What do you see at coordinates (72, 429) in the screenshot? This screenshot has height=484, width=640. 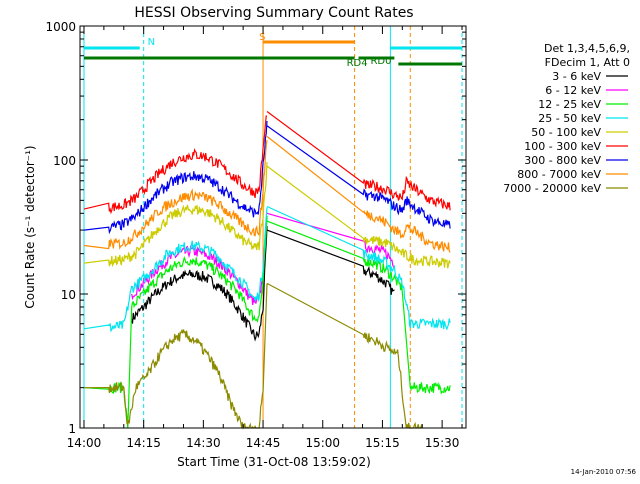 I see `y-tick-label: 1` at bounding box center [72, 429].